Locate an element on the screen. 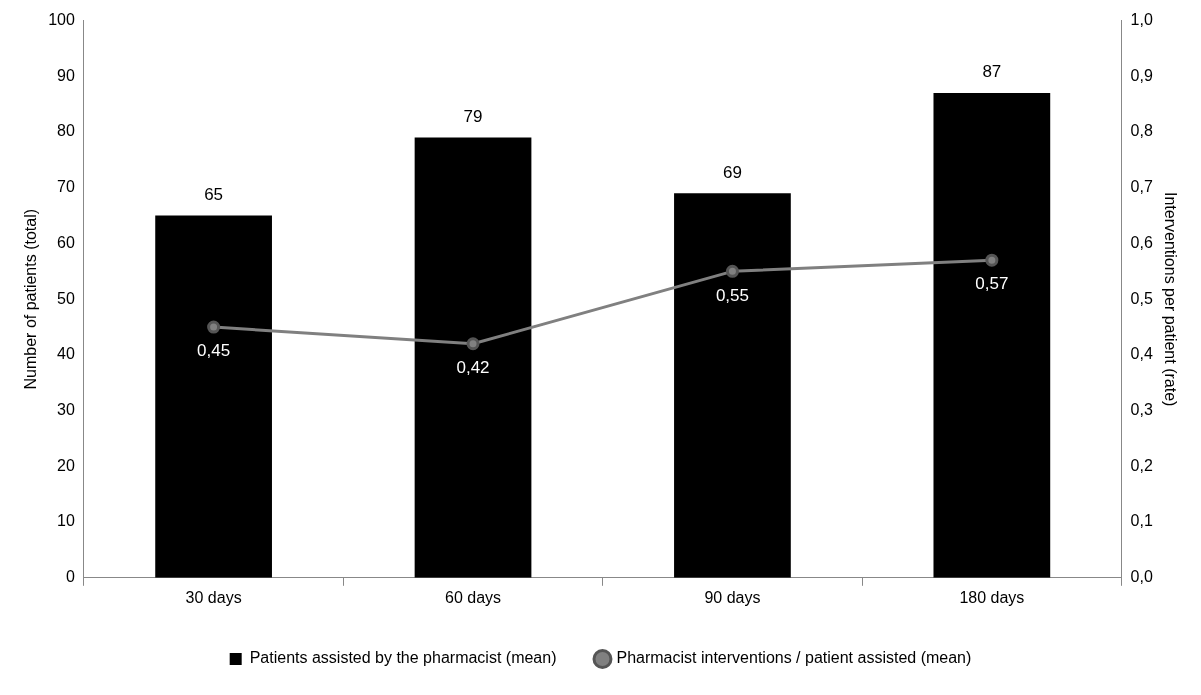  y-tick-label: 80 is located at coordinates (66, 131).